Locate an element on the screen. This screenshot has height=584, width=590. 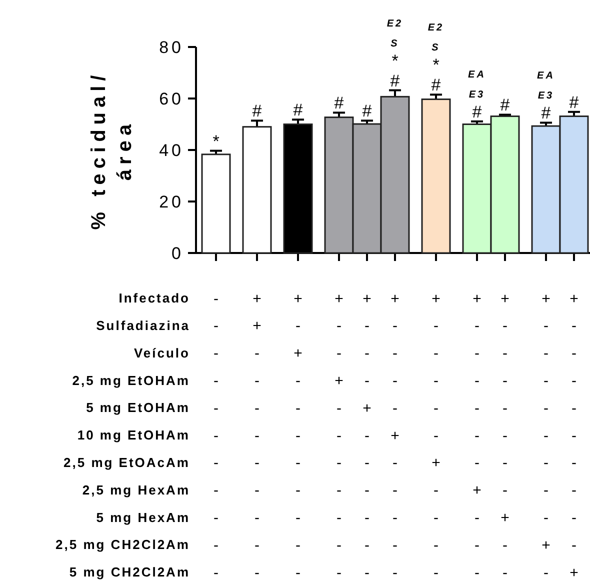
text: 5 mg HexAm - - - - - - - - + - - is located at coordinates (336, 517).